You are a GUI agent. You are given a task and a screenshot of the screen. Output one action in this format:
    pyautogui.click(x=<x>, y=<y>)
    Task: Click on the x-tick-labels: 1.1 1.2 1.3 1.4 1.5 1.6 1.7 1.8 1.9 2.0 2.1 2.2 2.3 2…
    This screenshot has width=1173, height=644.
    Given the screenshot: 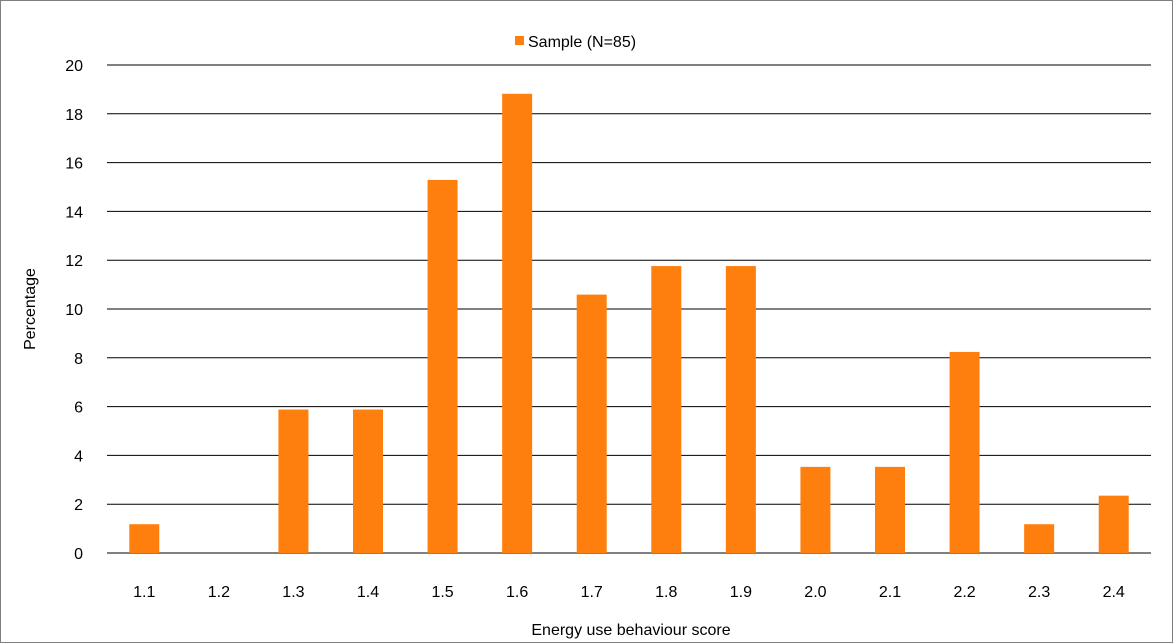 What is the action you would take?
    pyautogui.click(x=629, y=592)
    